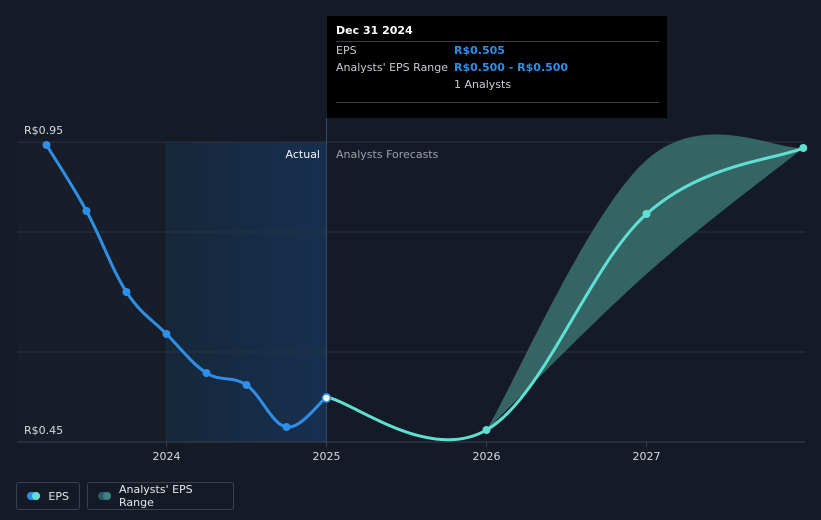 Image resolution: width=821 pixels, height=520 pixels. I want to click on legend-eps-label: EPS, so click(58, 496).